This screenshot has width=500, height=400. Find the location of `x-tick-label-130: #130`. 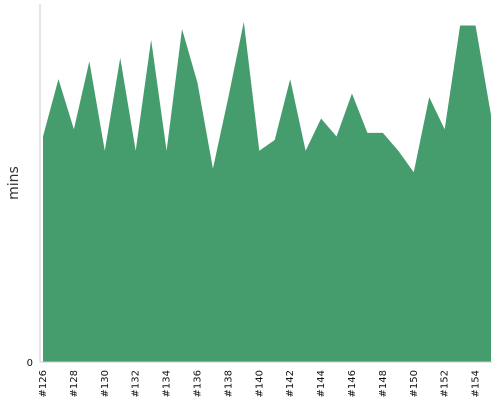

x-tick-label-130: #130 is located at coordinates (105, 383).